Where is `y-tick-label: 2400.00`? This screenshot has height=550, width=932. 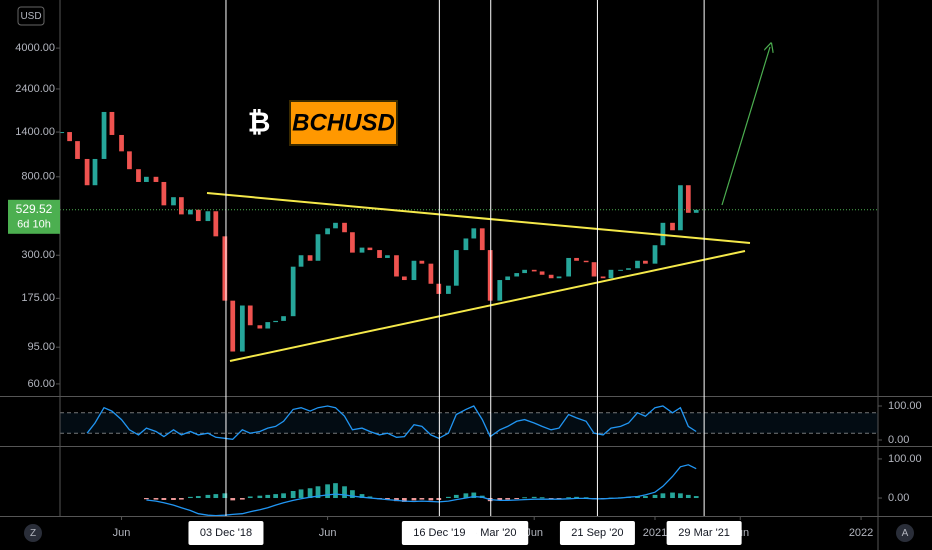
y-tick-label: 2400.00 is located at coordinates (35, 89).